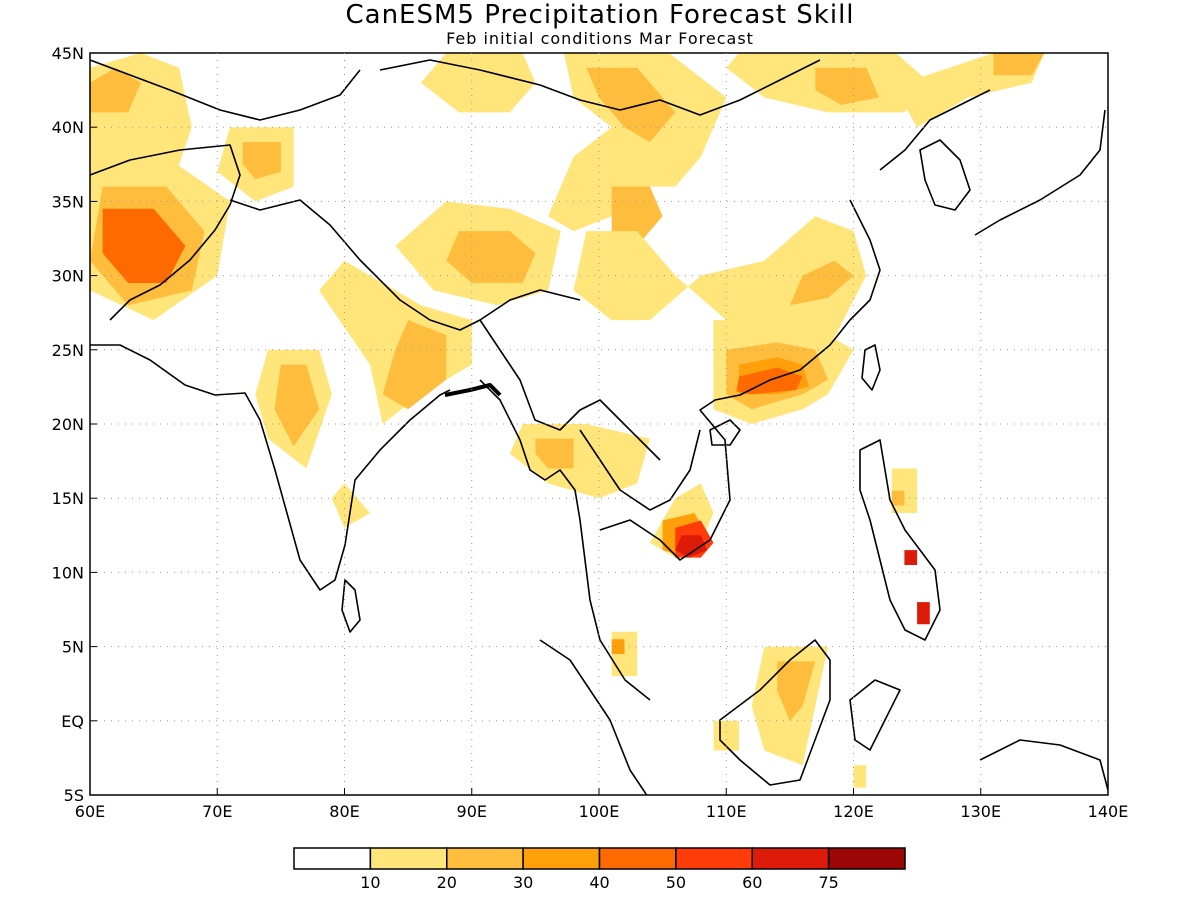 This screenshot has width=1200, height=900. I want to click on colorbar: 10 20 30 40 50 60 75, so click(599, 869).